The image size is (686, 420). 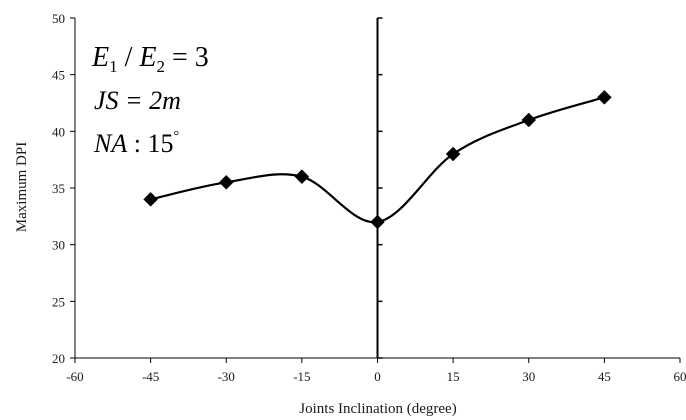 I want to click on x-tick-label: -15, so click(x=301, y=376).